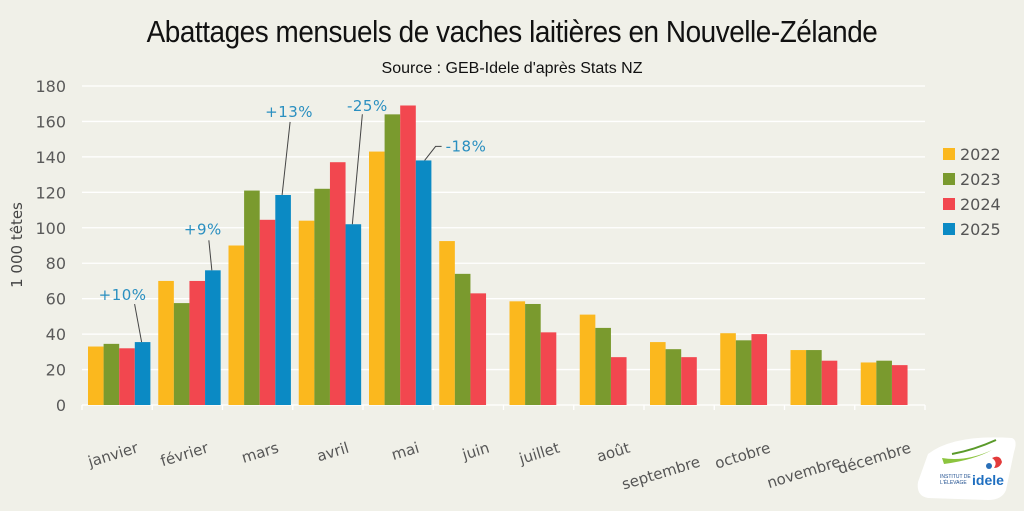 The height and width of the screenshot is (511, 1024). I want to click on annotation-label: -18%, so click(466, 146).